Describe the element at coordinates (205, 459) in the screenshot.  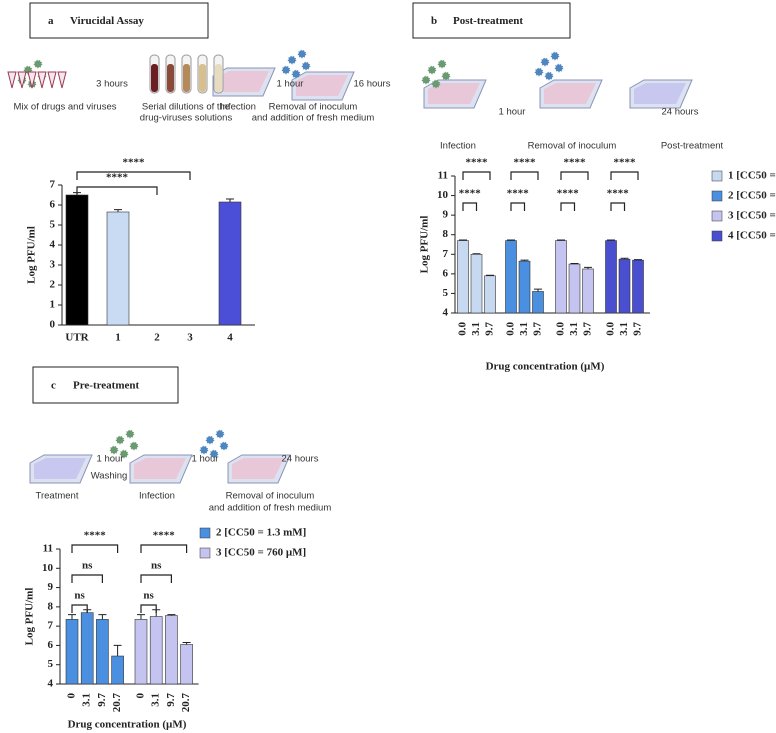
I see `workflow-text: 1 hour` at that location.